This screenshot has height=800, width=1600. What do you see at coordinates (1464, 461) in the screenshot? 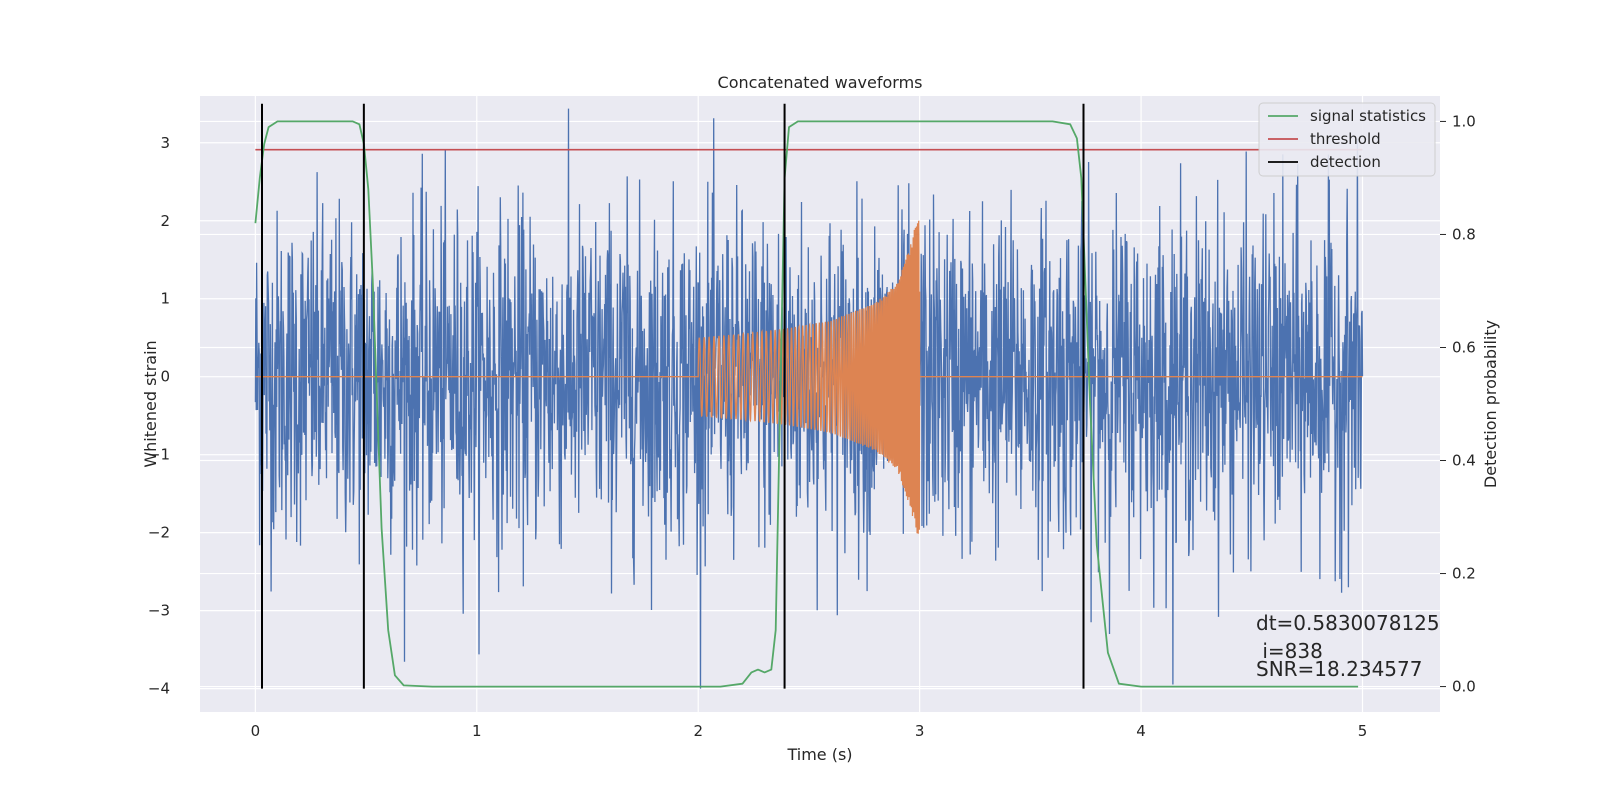
I see `y-right-tick-label: 0.4` at bounding box center [1464, 461].